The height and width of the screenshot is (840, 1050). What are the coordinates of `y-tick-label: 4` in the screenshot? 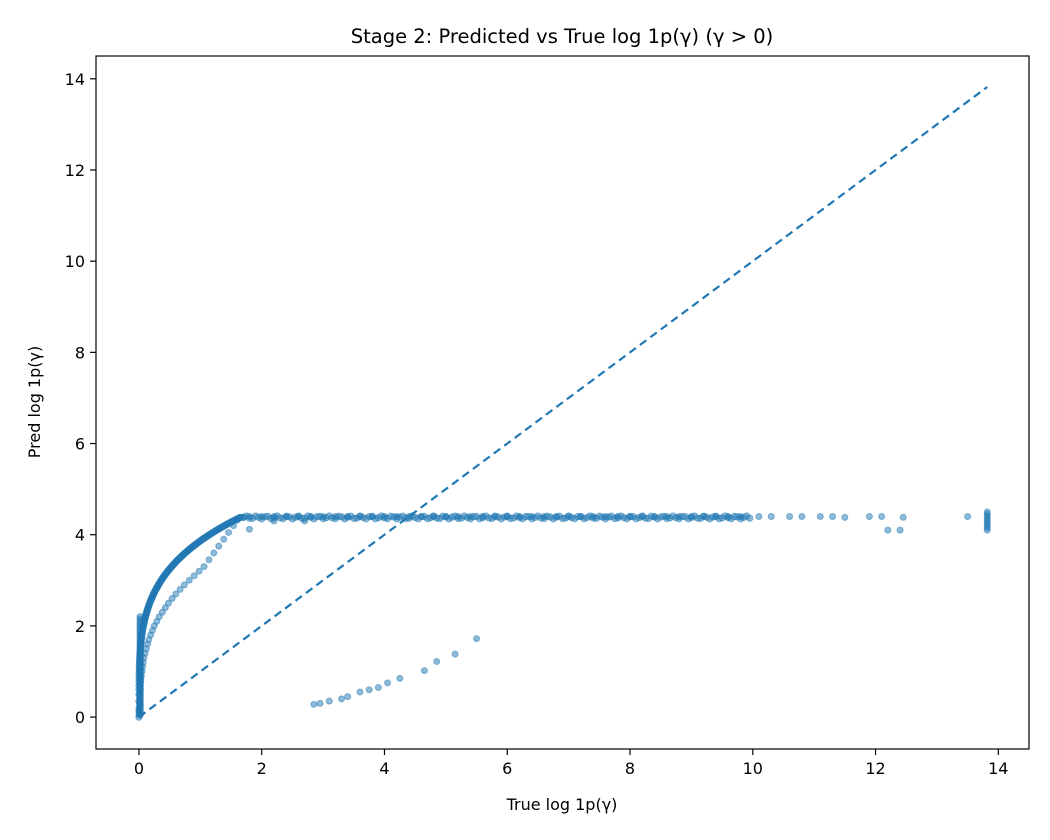 It's located at (80, 535).